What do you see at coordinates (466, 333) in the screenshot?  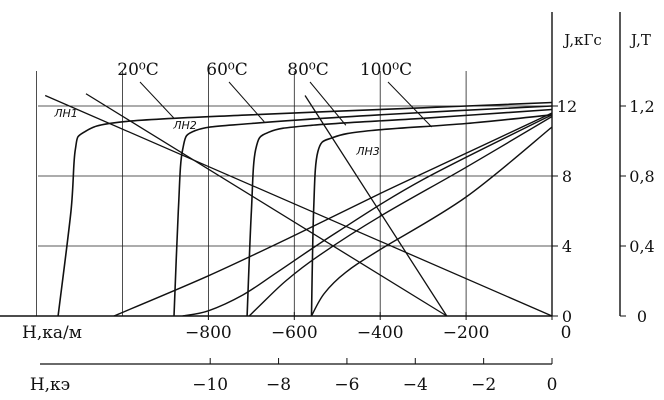 I see `x-top-tick-label: −200` at bounding box center [466, 333].